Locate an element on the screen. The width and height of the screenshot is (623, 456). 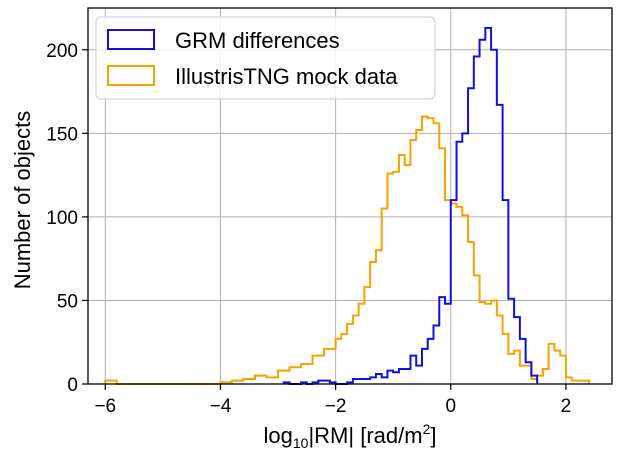
y-tick-label: 100 is located at coordinates (62, 218).